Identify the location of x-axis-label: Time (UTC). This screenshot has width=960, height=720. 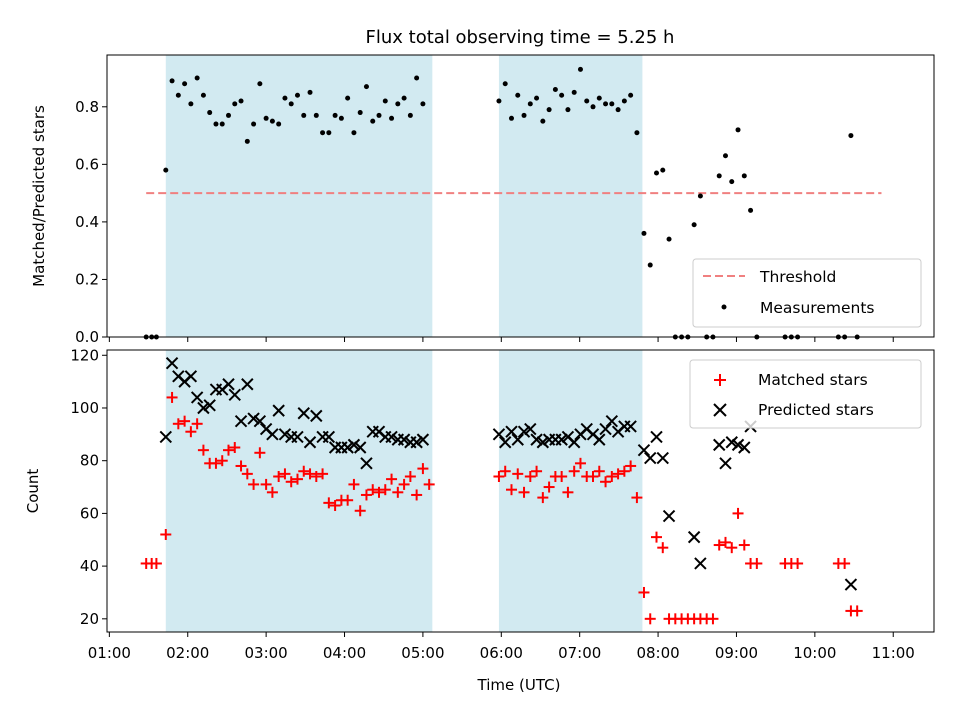
(519, 685).